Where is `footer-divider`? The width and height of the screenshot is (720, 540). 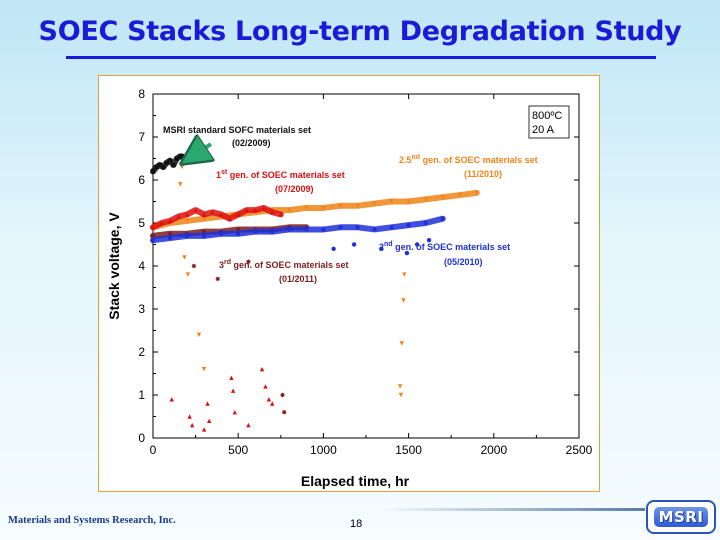
footer-divider is located at coordinates (512, 509).